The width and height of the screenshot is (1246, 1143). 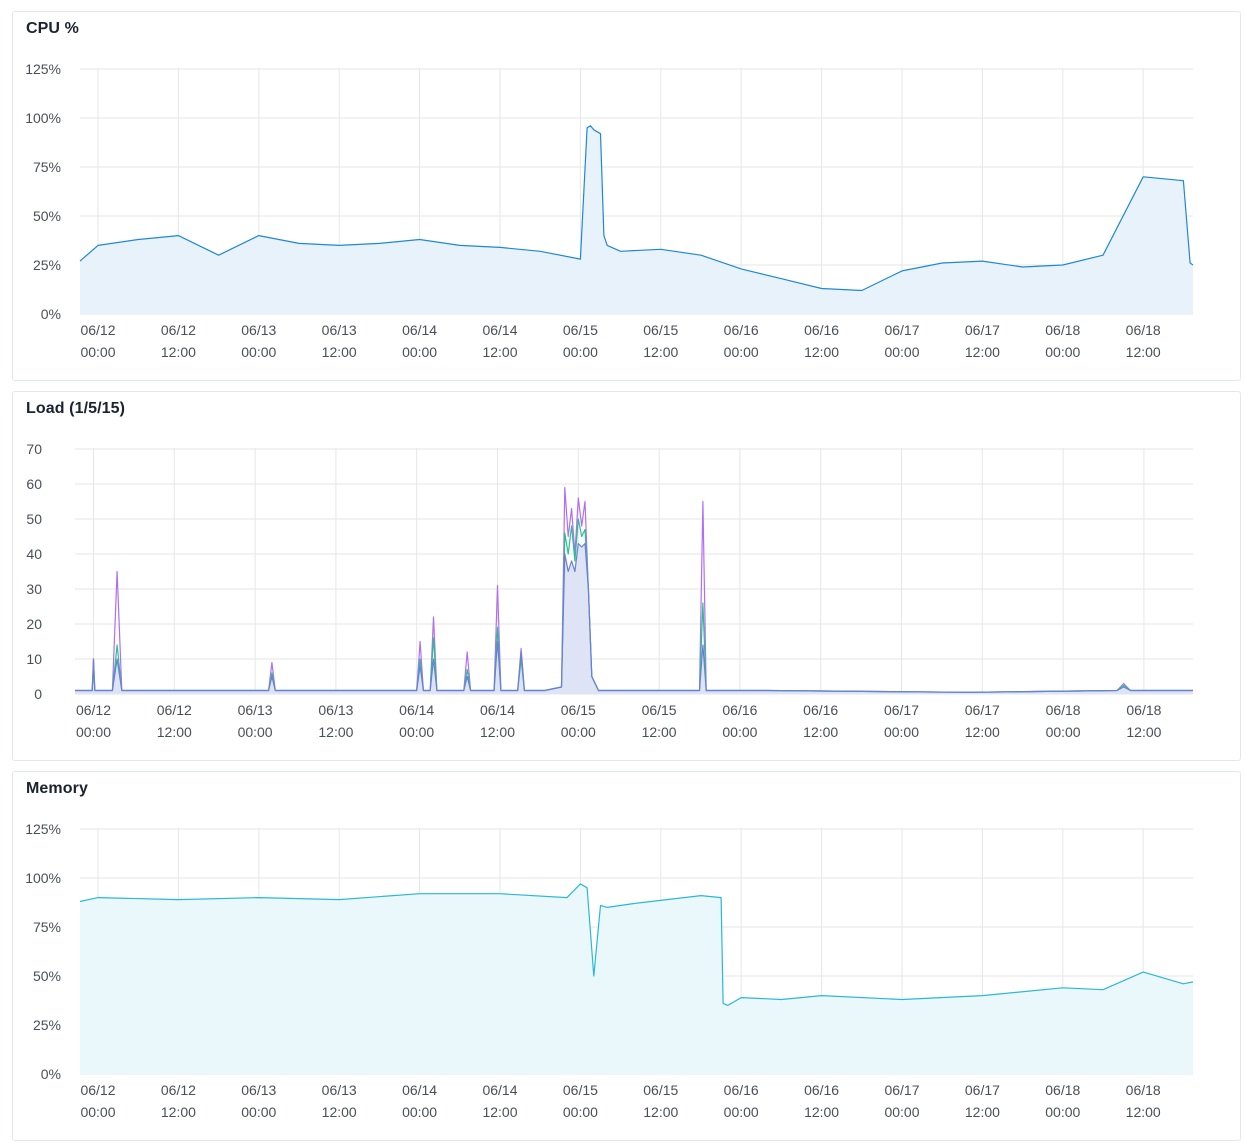 What do you see at coordinates (34, 659) in the screenshot?
I see `load-y-tick-label: 10` at bounding box center [34, 659].